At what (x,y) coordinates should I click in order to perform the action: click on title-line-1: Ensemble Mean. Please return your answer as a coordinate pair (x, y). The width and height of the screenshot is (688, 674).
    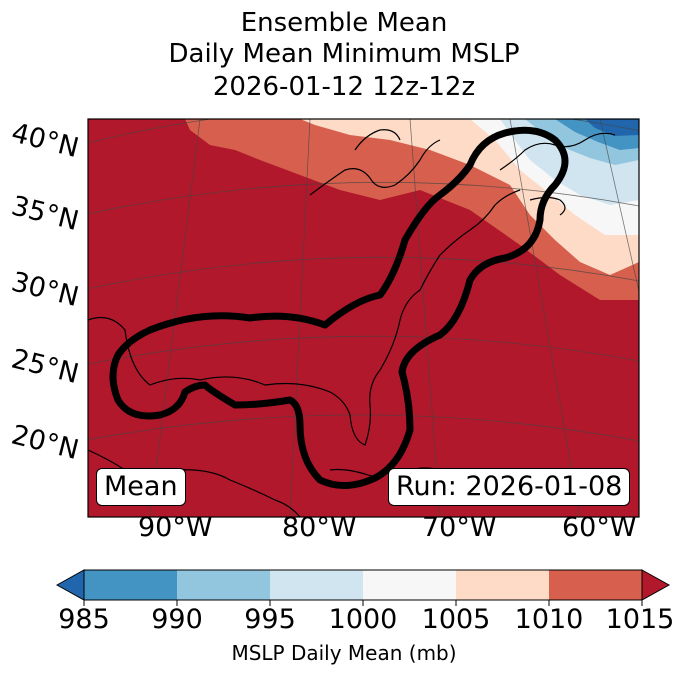
    Looking at the image, I should click on (344, 23).